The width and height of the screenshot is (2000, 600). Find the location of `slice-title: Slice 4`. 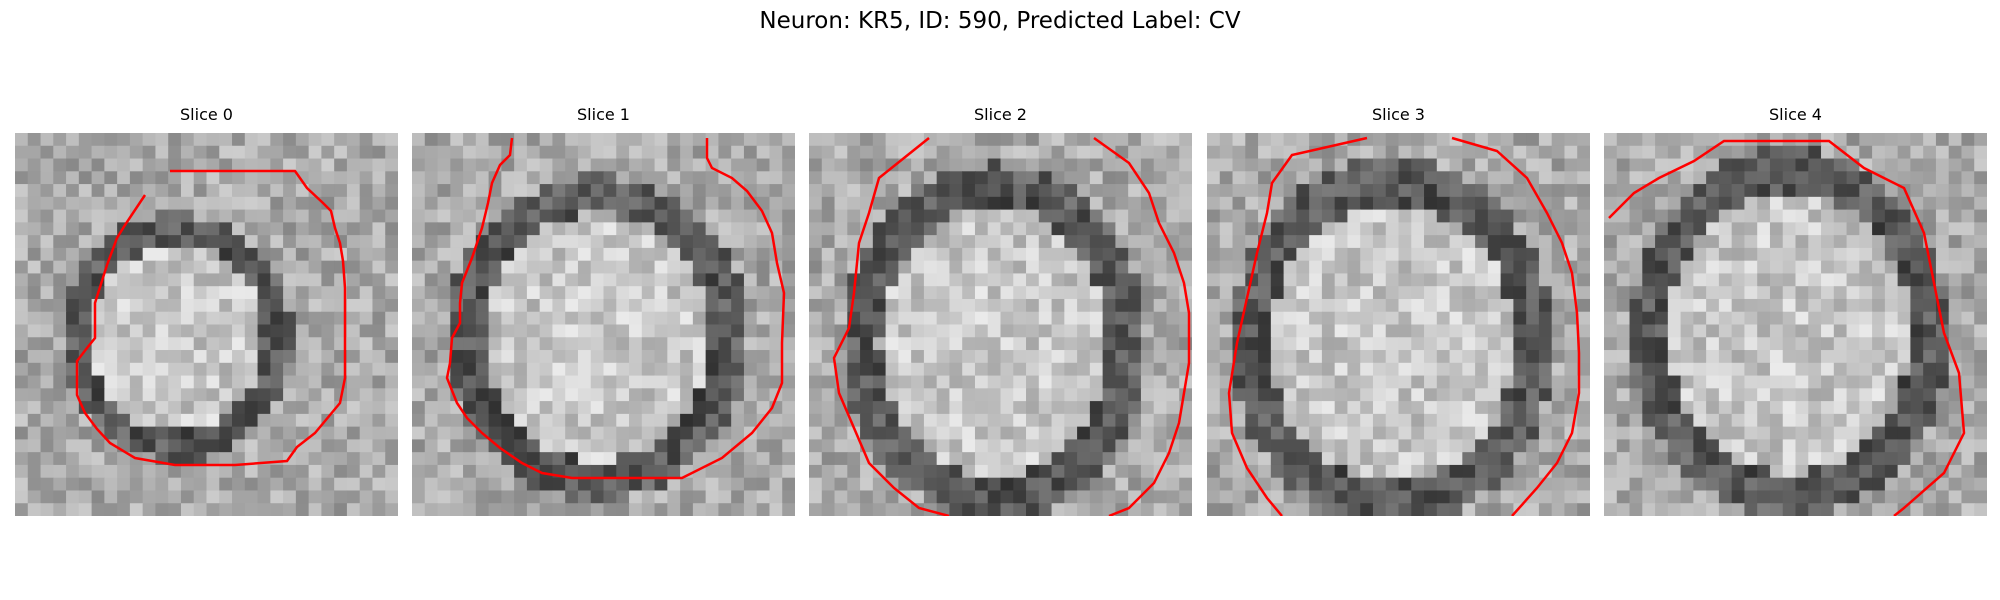

slice-title: Slice 4 is located at coordinates (1795, 114).